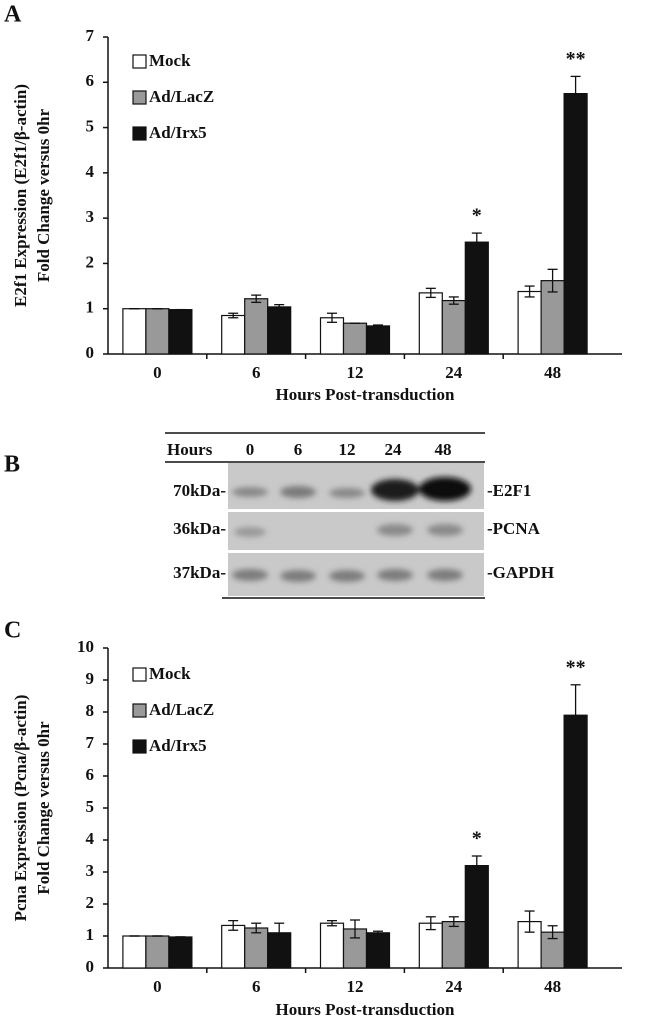  What do you see at coordinates (85, 646) in the screenshot?
I see `y-tick-label: 10` at bounding box center [85, 646].